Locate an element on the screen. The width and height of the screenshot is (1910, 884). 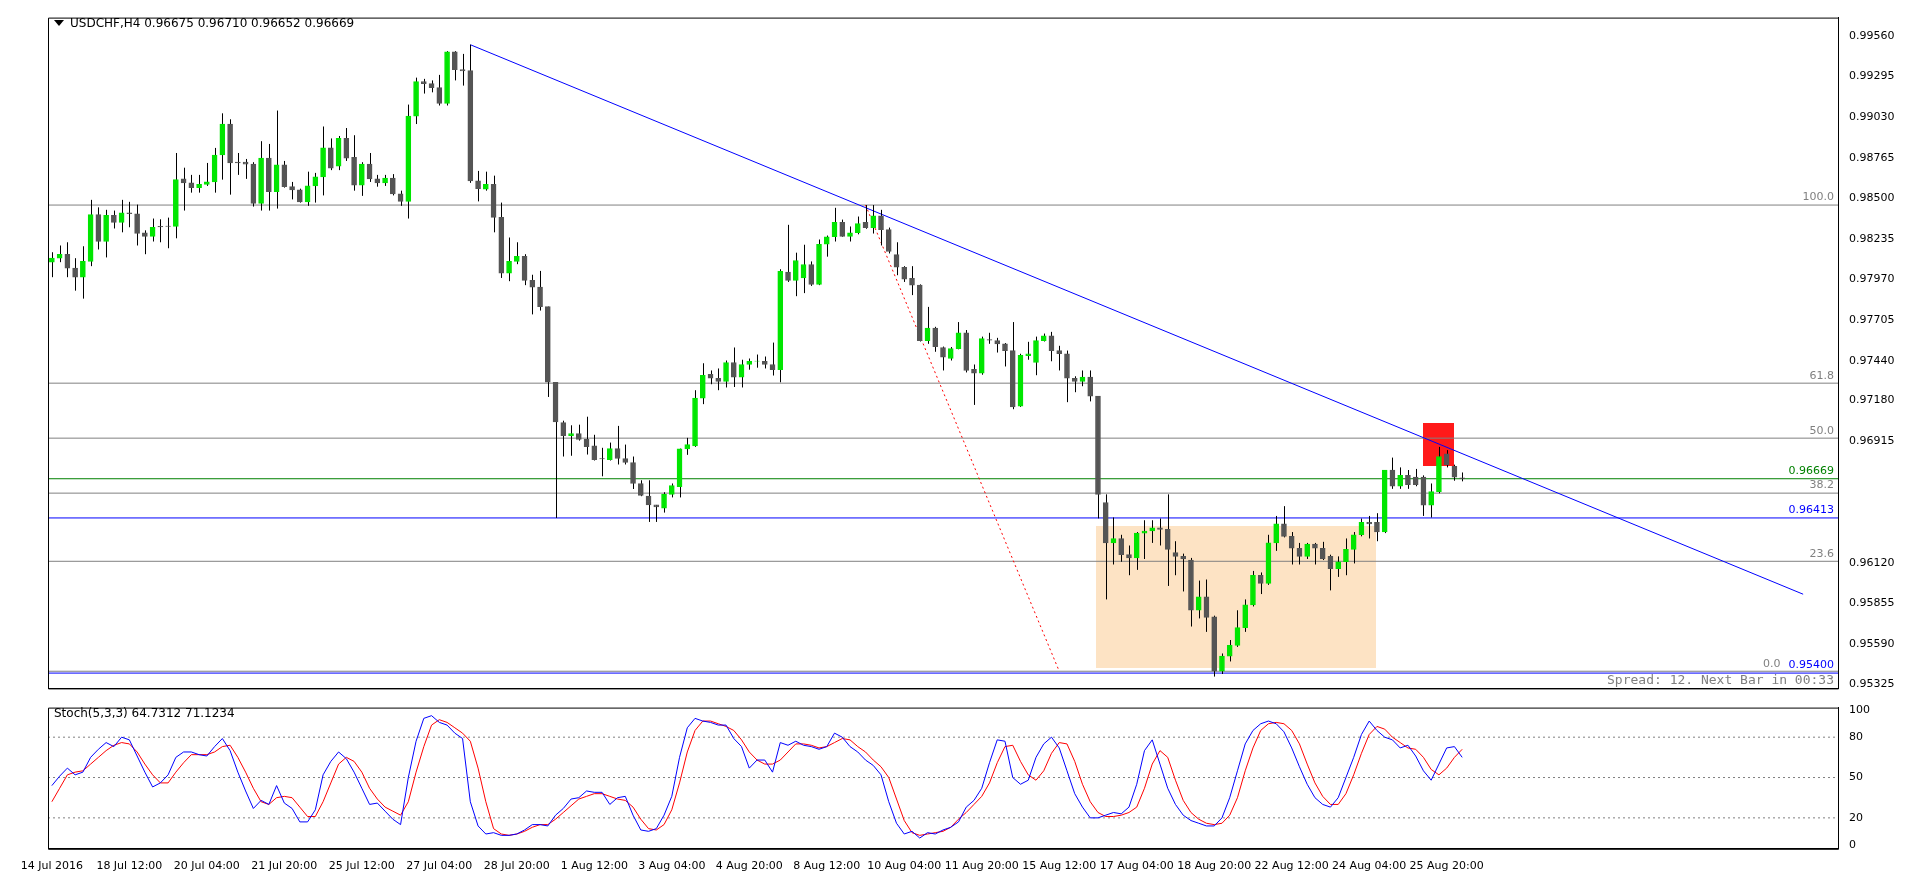
y-tick-label: 100 is located at coordinates (1859, 710).